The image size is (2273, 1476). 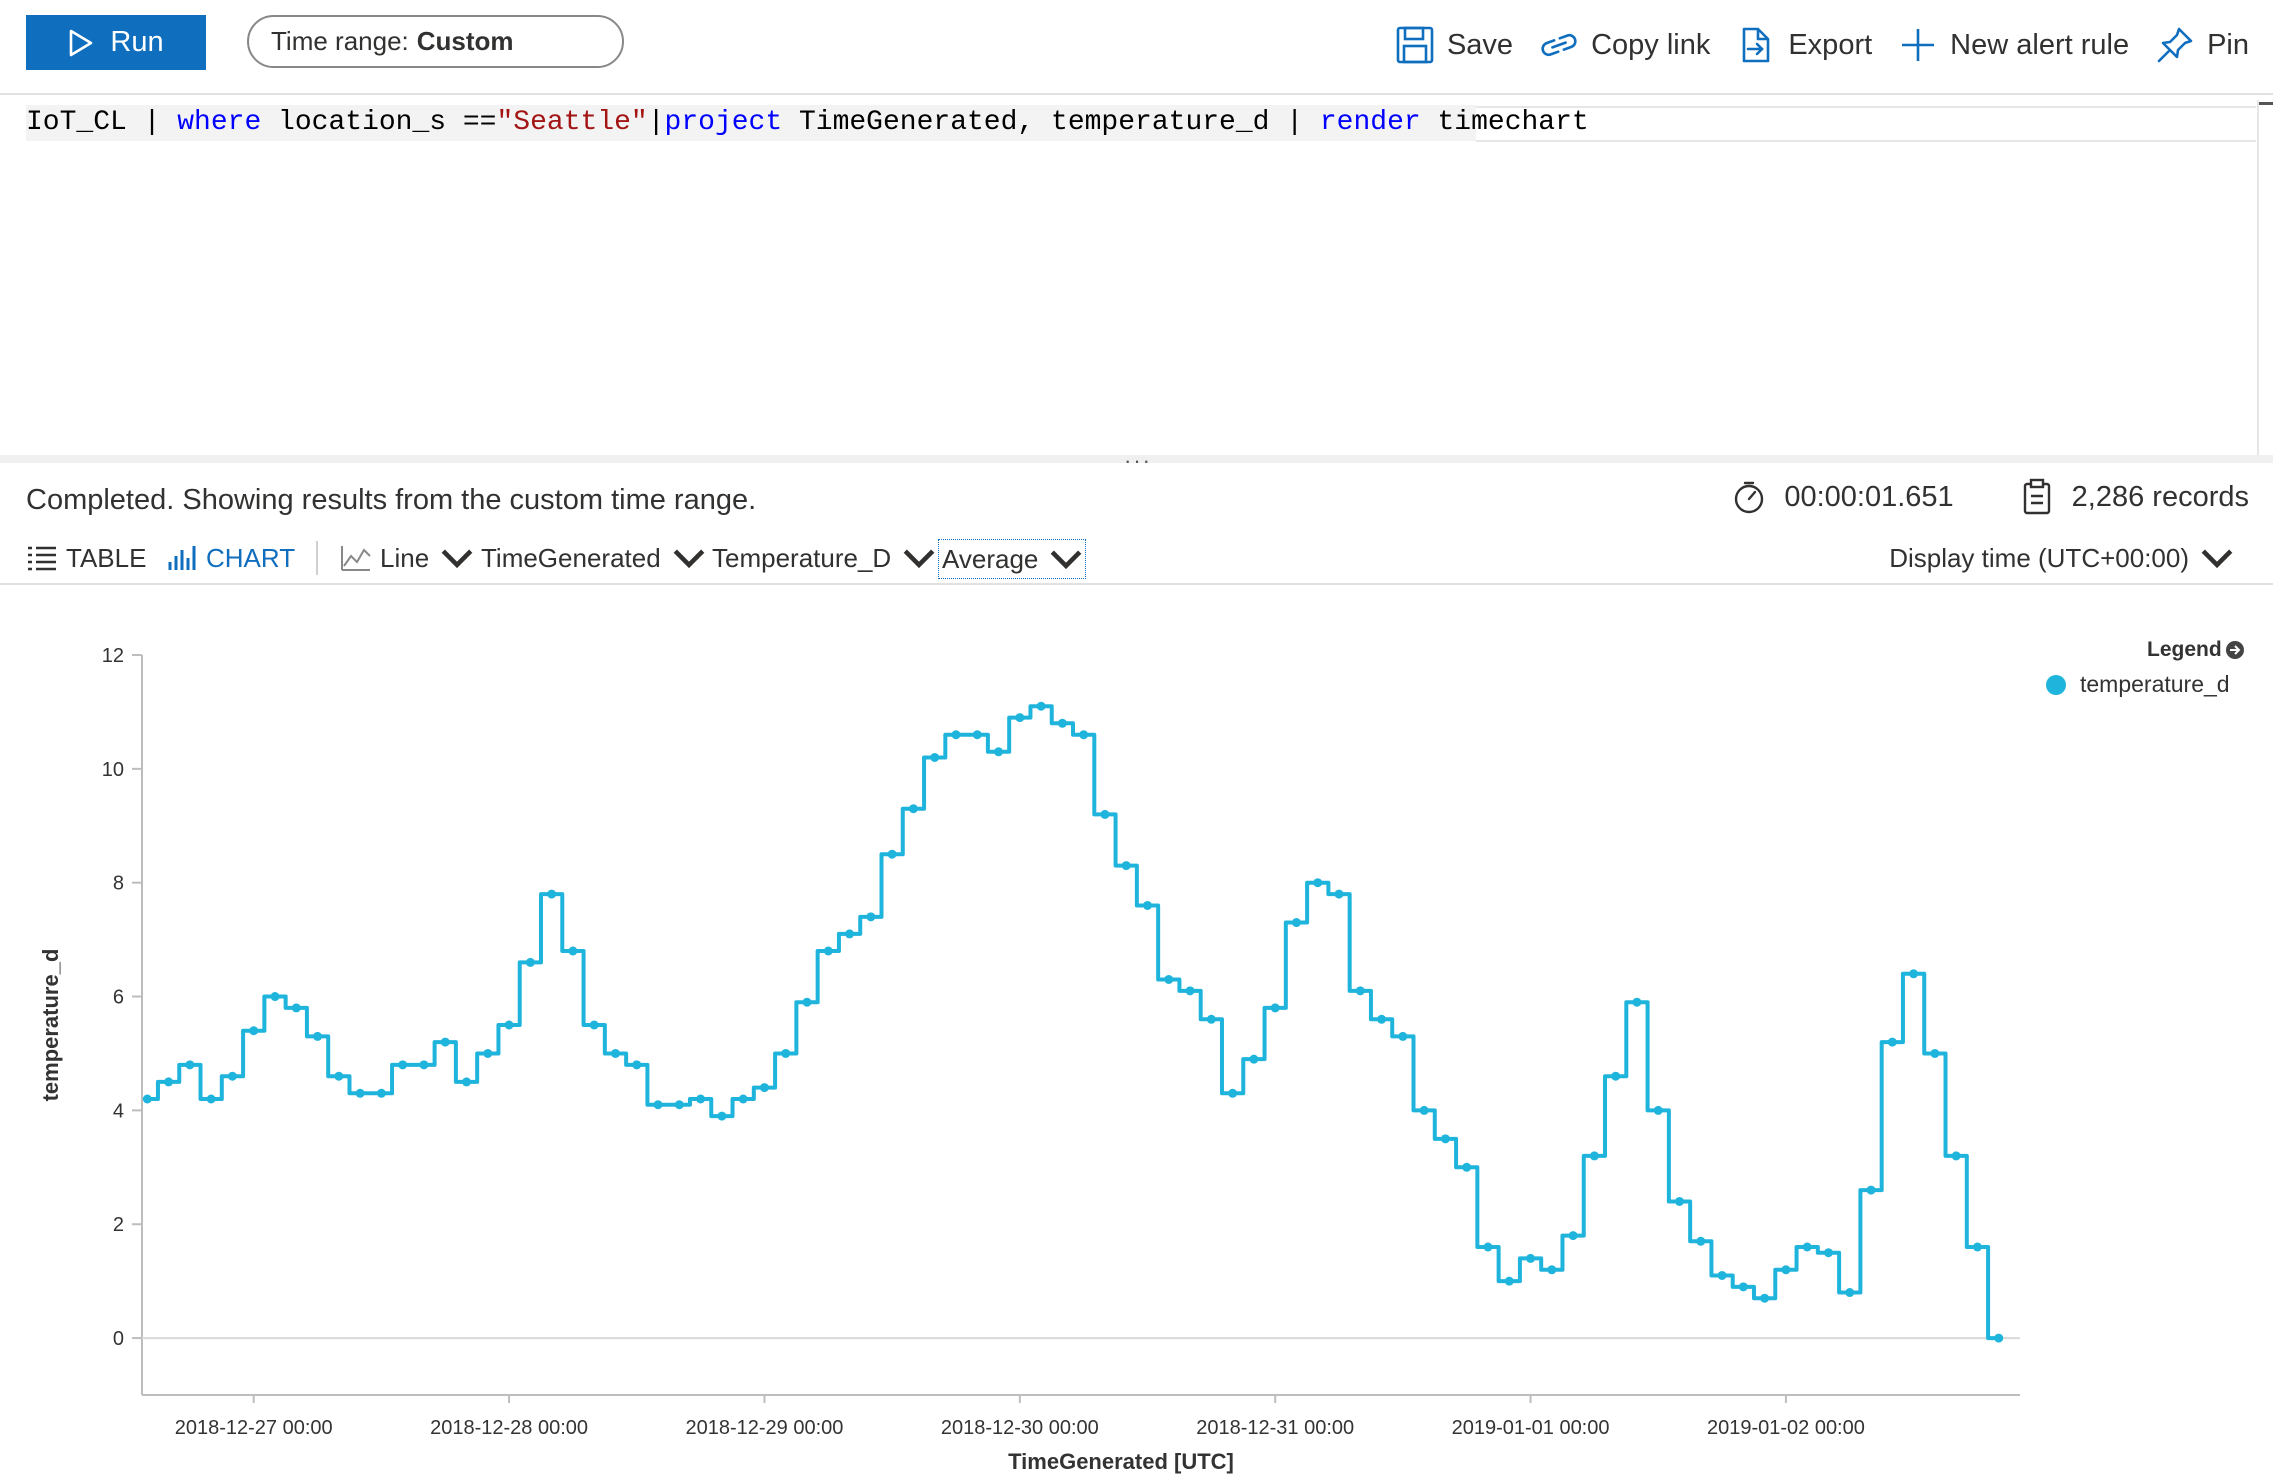 I want to click on export-button: Export, so click(x=1804, y=45).